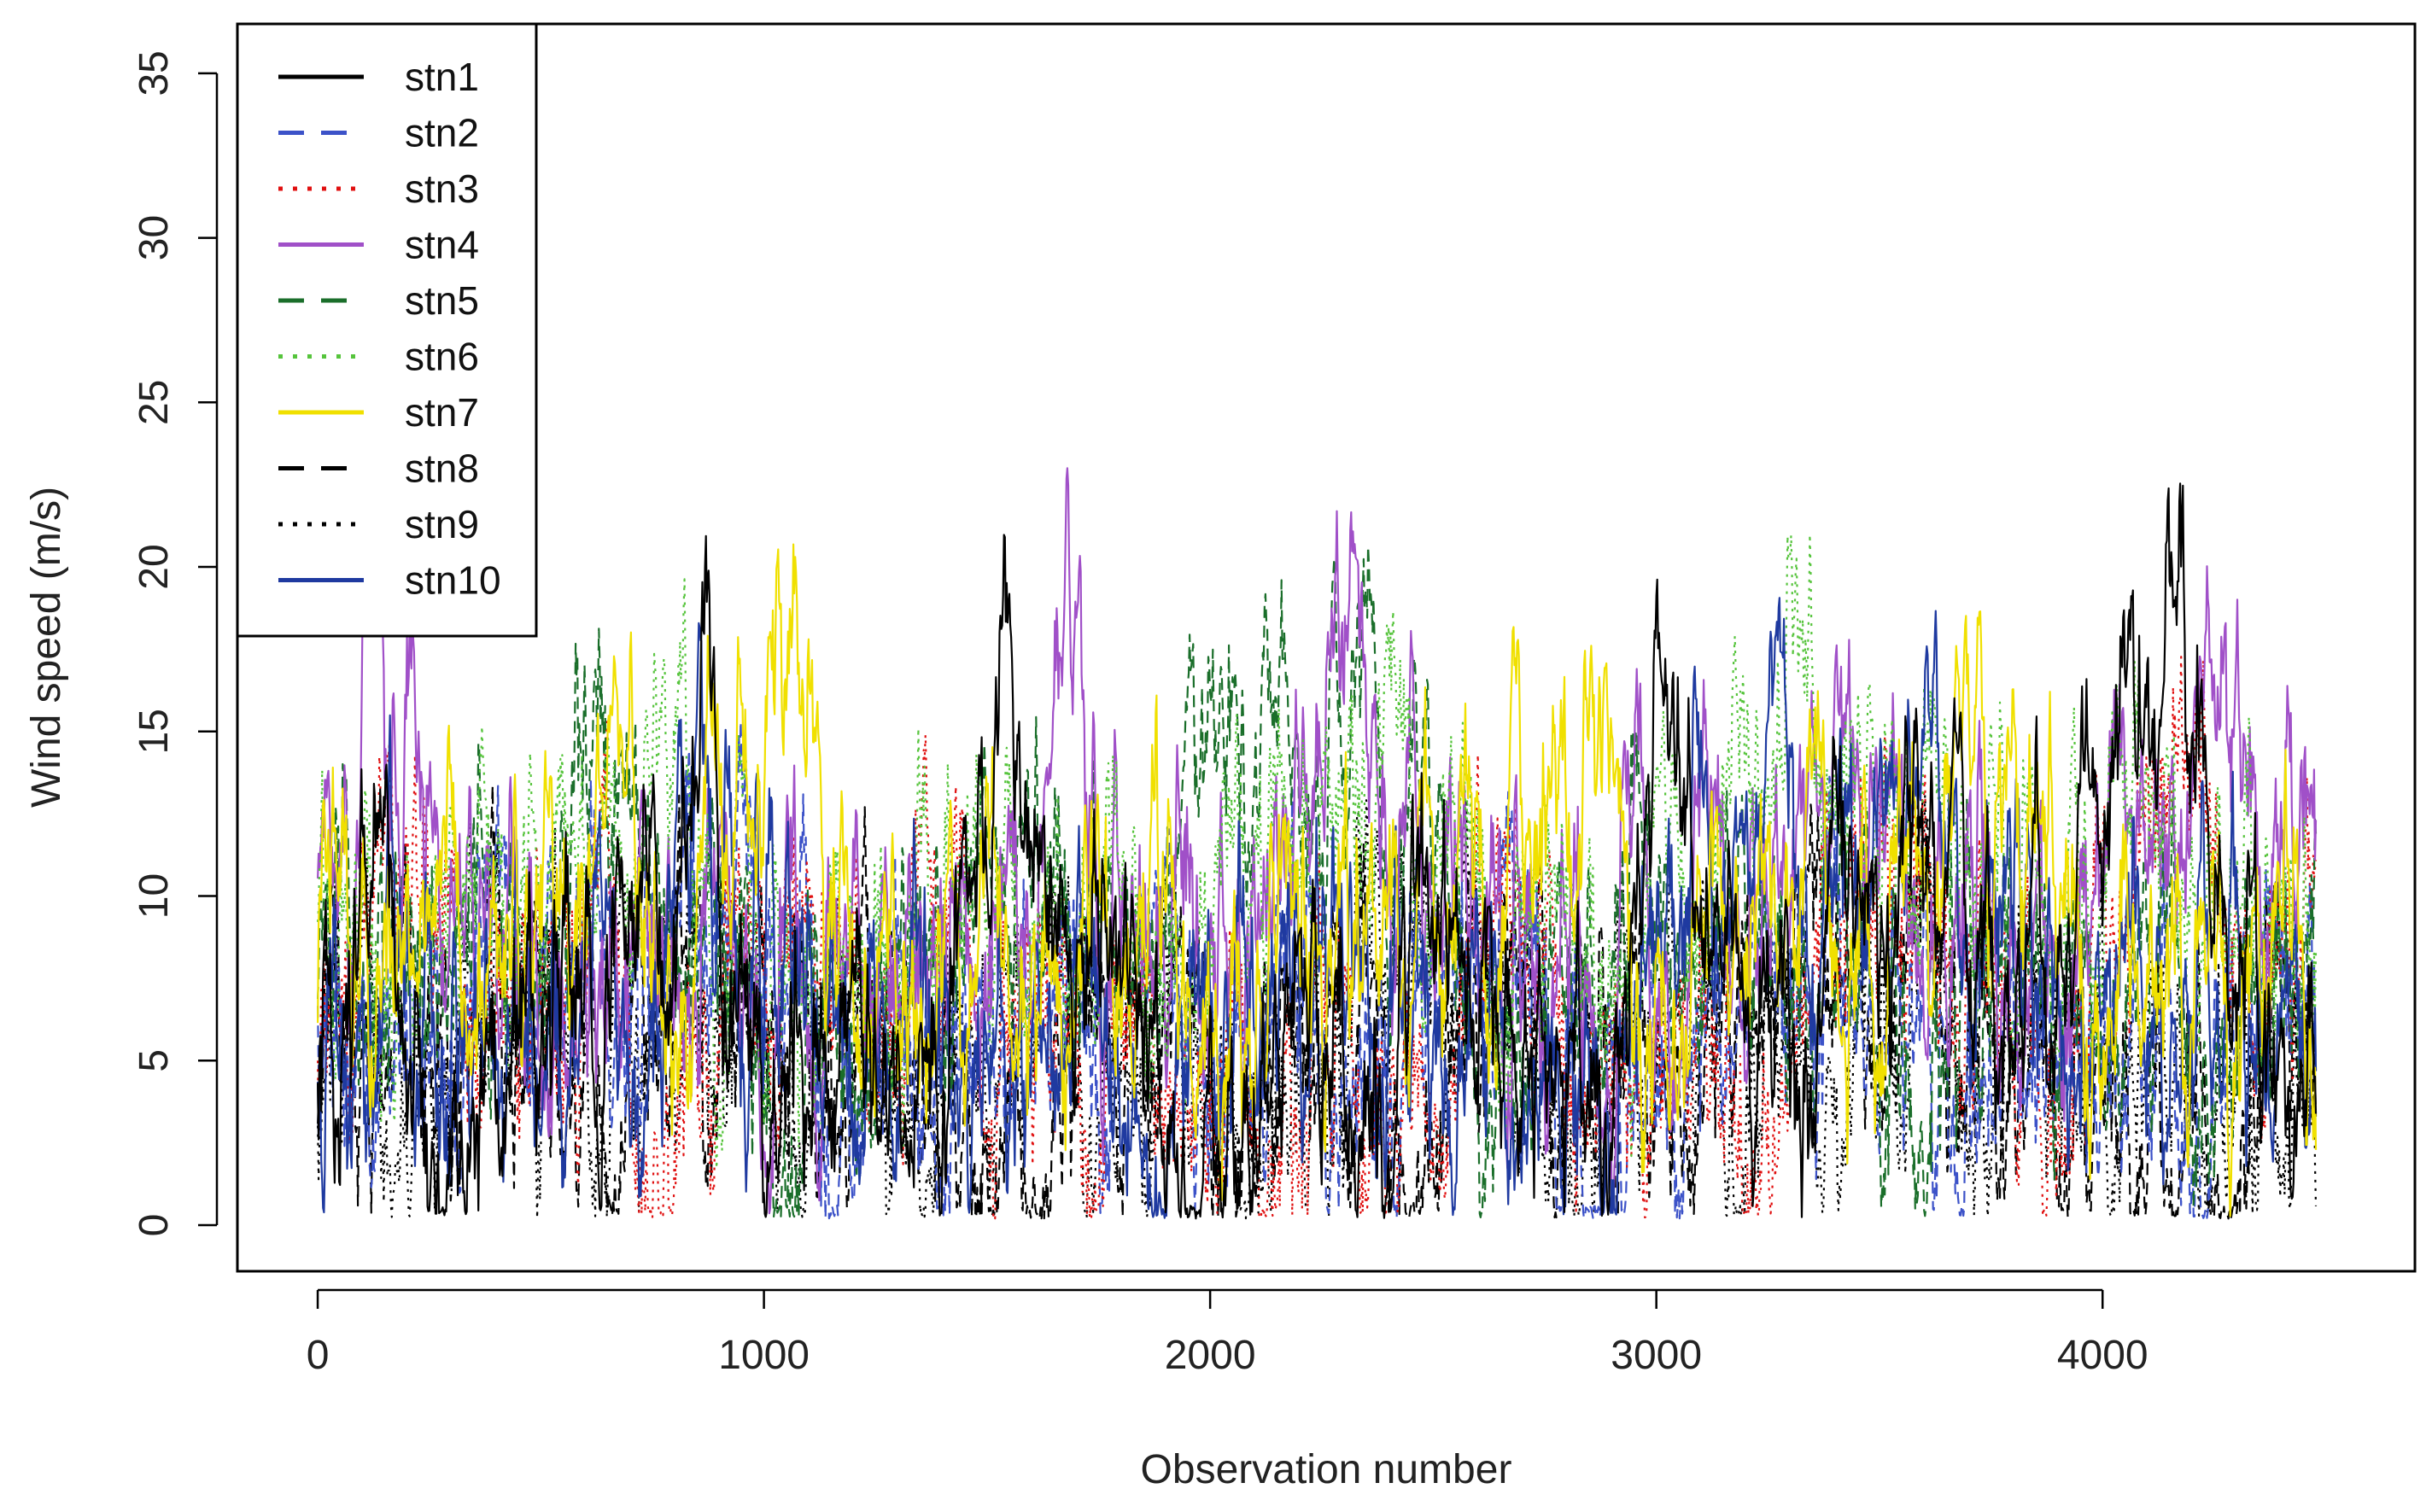 The image size is (2432, 1512). I want to click on x-tick-label: 4000, so click(2102, 1355).